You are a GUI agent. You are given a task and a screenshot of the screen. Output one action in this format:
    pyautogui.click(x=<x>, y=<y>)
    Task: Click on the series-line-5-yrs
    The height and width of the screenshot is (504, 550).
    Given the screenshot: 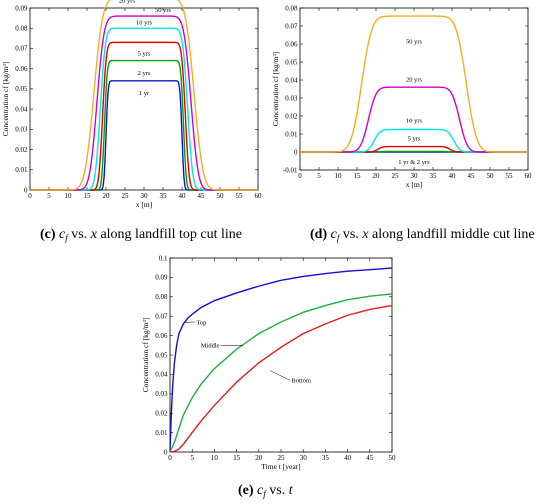 What is the action you would take?
    pyautogui.click(x=144, y=116)
    